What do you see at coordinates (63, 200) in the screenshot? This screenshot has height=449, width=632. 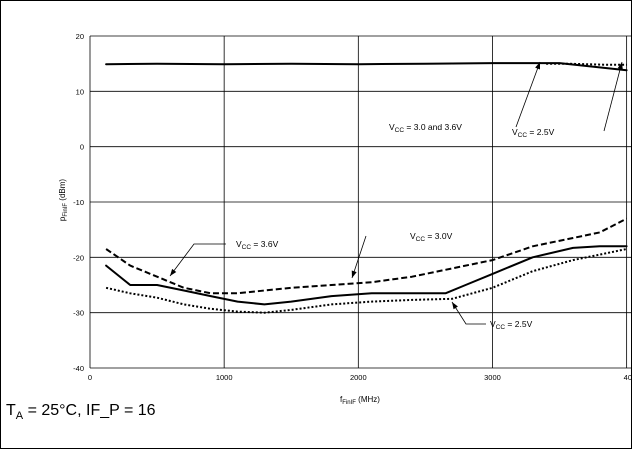 I see `y-axis-label: pFinIF (dBm)` at bounding box center [63, 200].